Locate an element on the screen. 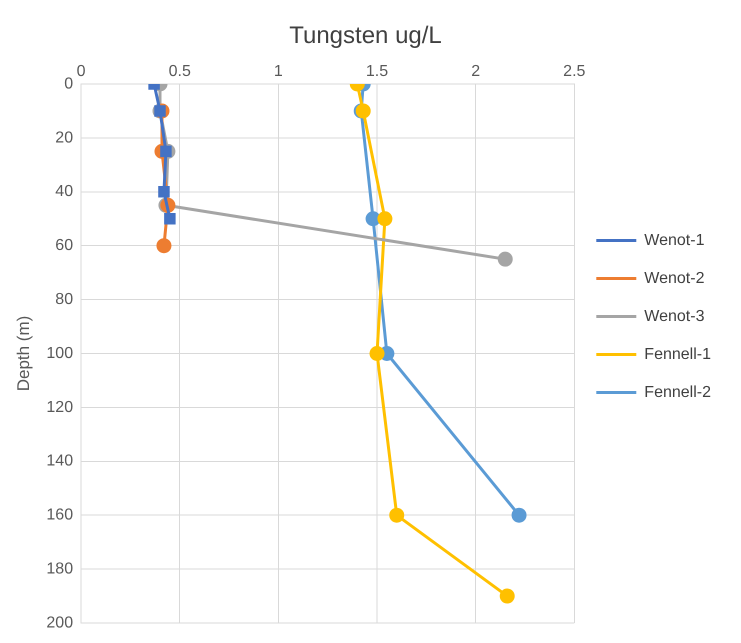 This screenshot has width=741, height=643. chart-title: Tungsten ug/L is located at coordinates (365, 36).